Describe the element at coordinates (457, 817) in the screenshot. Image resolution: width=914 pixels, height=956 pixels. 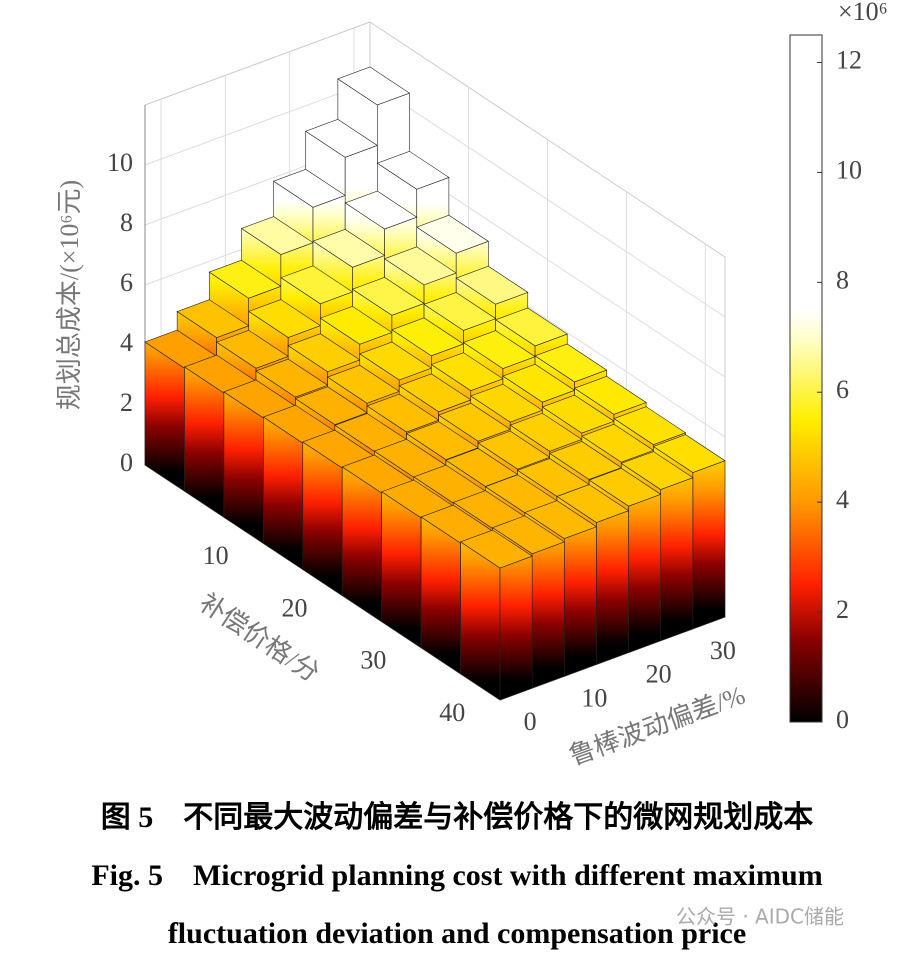
I see `caption-cn: 图 5 不同最大波动偏差与补偿价格下的微网规划成本` at that location.